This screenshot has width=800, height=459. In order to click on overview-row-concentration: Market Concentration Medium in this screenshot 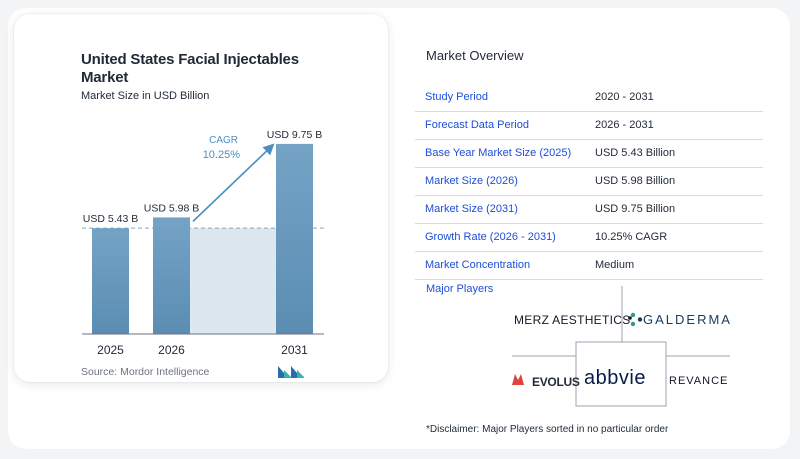, I will do `click(589, 266)`.